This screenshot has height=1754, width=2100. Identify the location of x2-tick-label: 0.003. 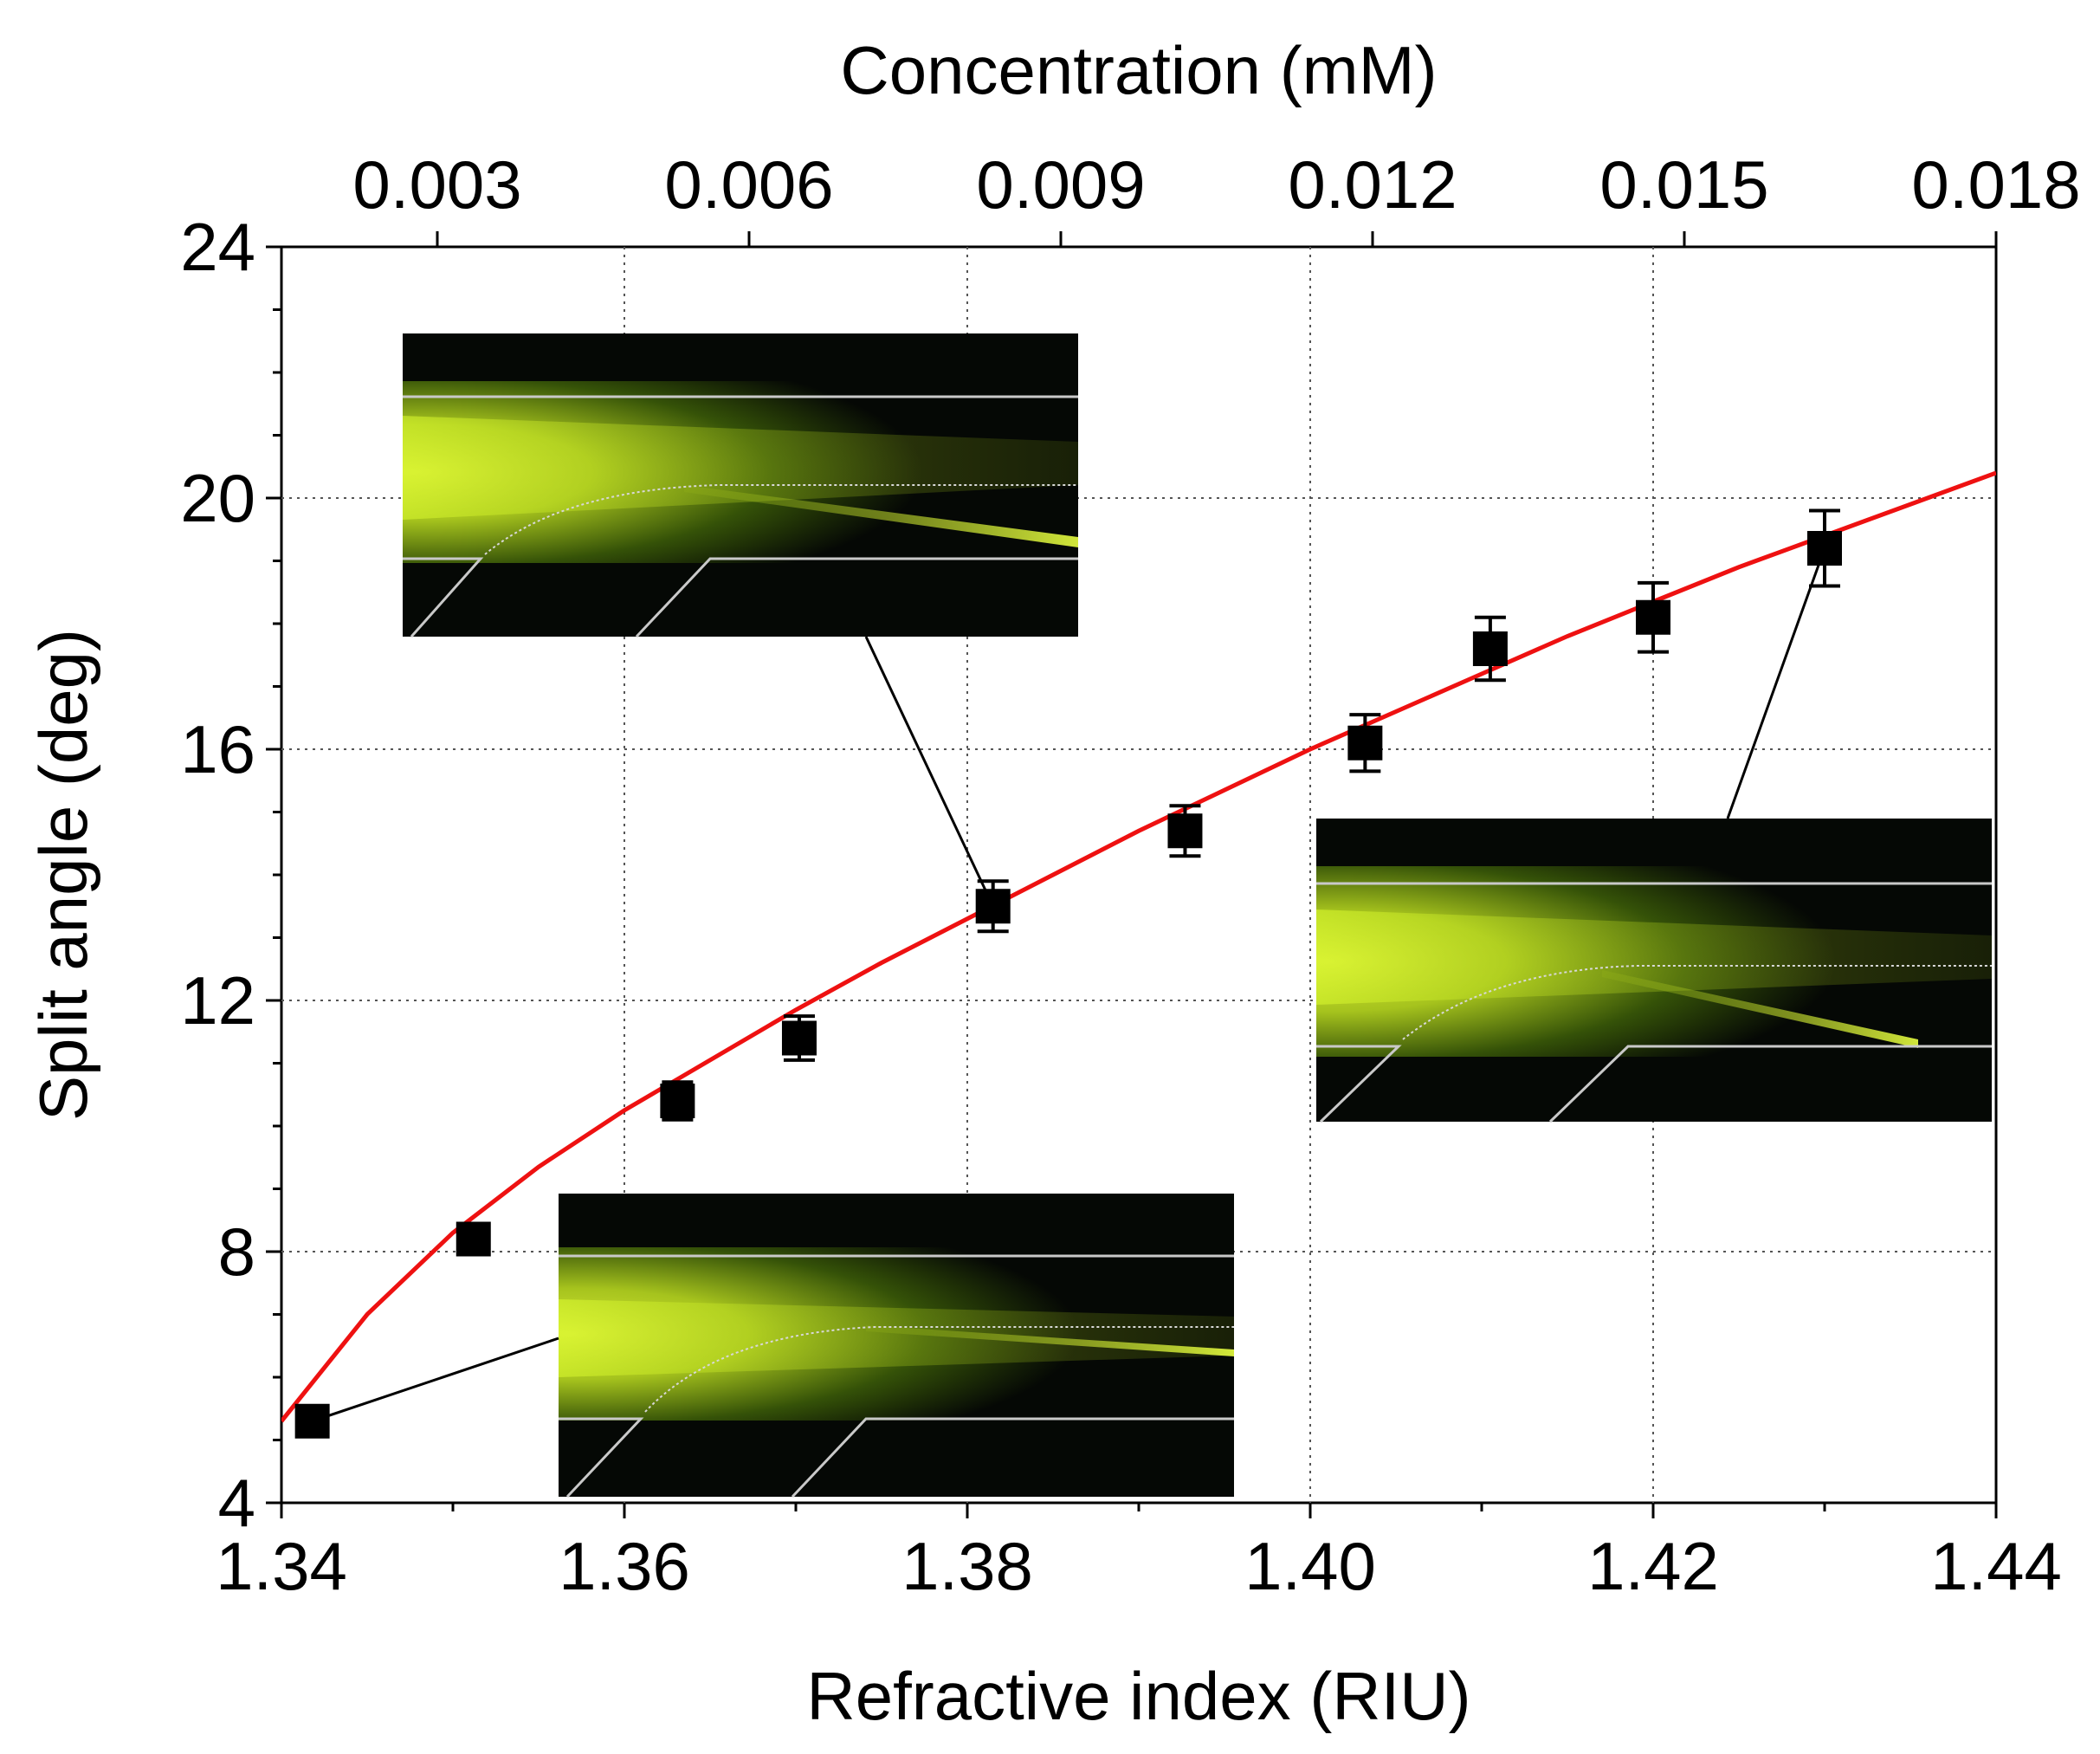
(436, 184).